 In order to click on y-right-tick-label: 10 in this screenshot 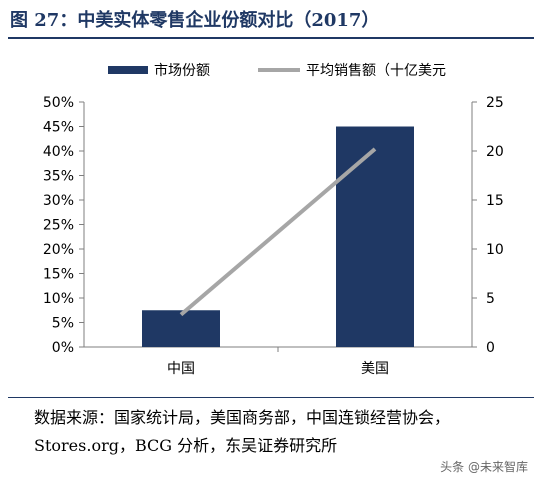, I will do `click(495, 250)`.